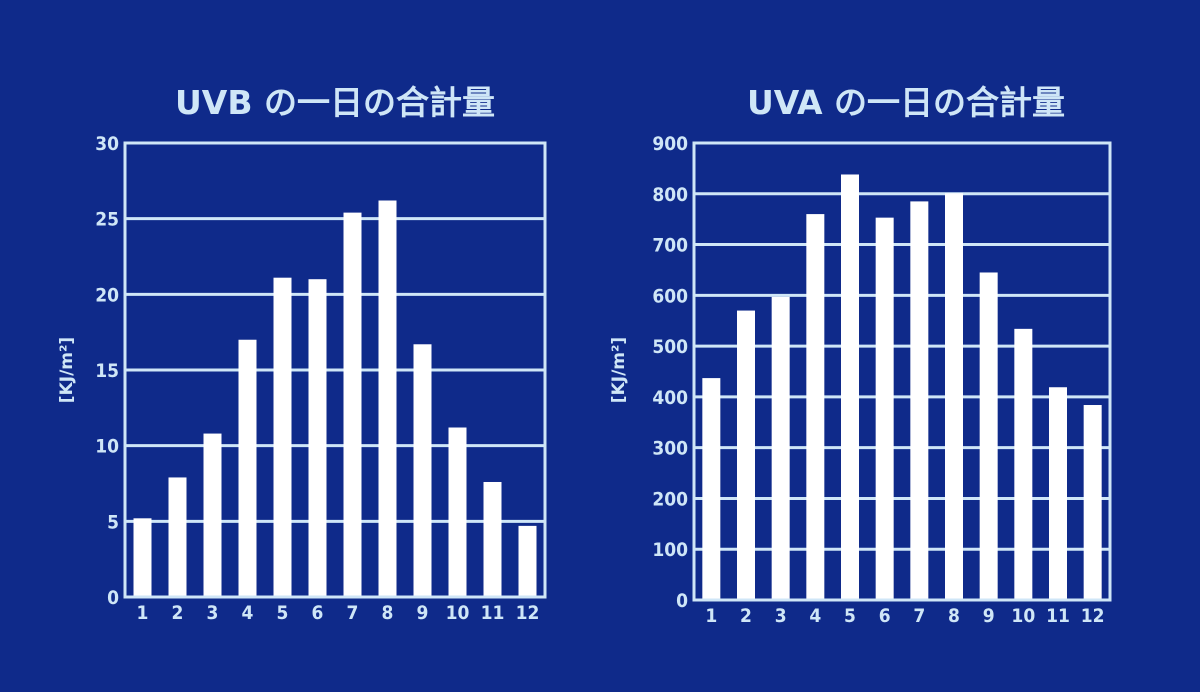 This screenshot has height=692, width=1200. Describe the element at coordinates (283, 613) in the screenshot. I see `uvb-x-tick-label: 5` at that location.